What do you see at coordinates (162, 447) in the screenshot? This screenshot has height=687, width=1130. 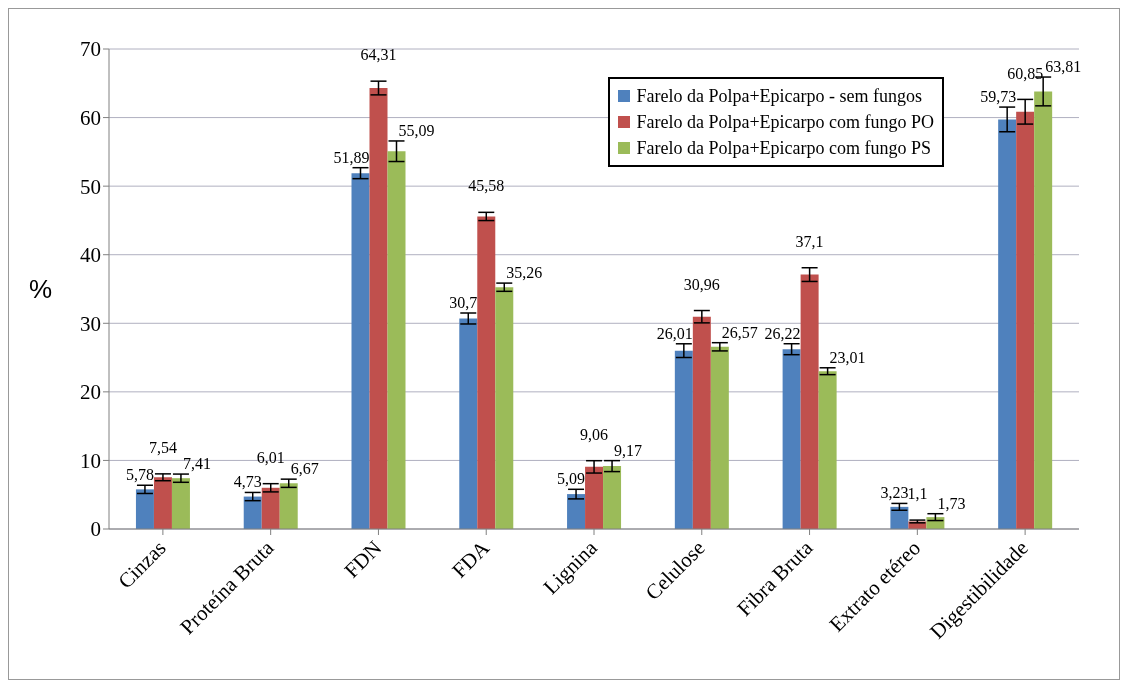 I see `data-label: 7,54` at bounding box center [162, 447].